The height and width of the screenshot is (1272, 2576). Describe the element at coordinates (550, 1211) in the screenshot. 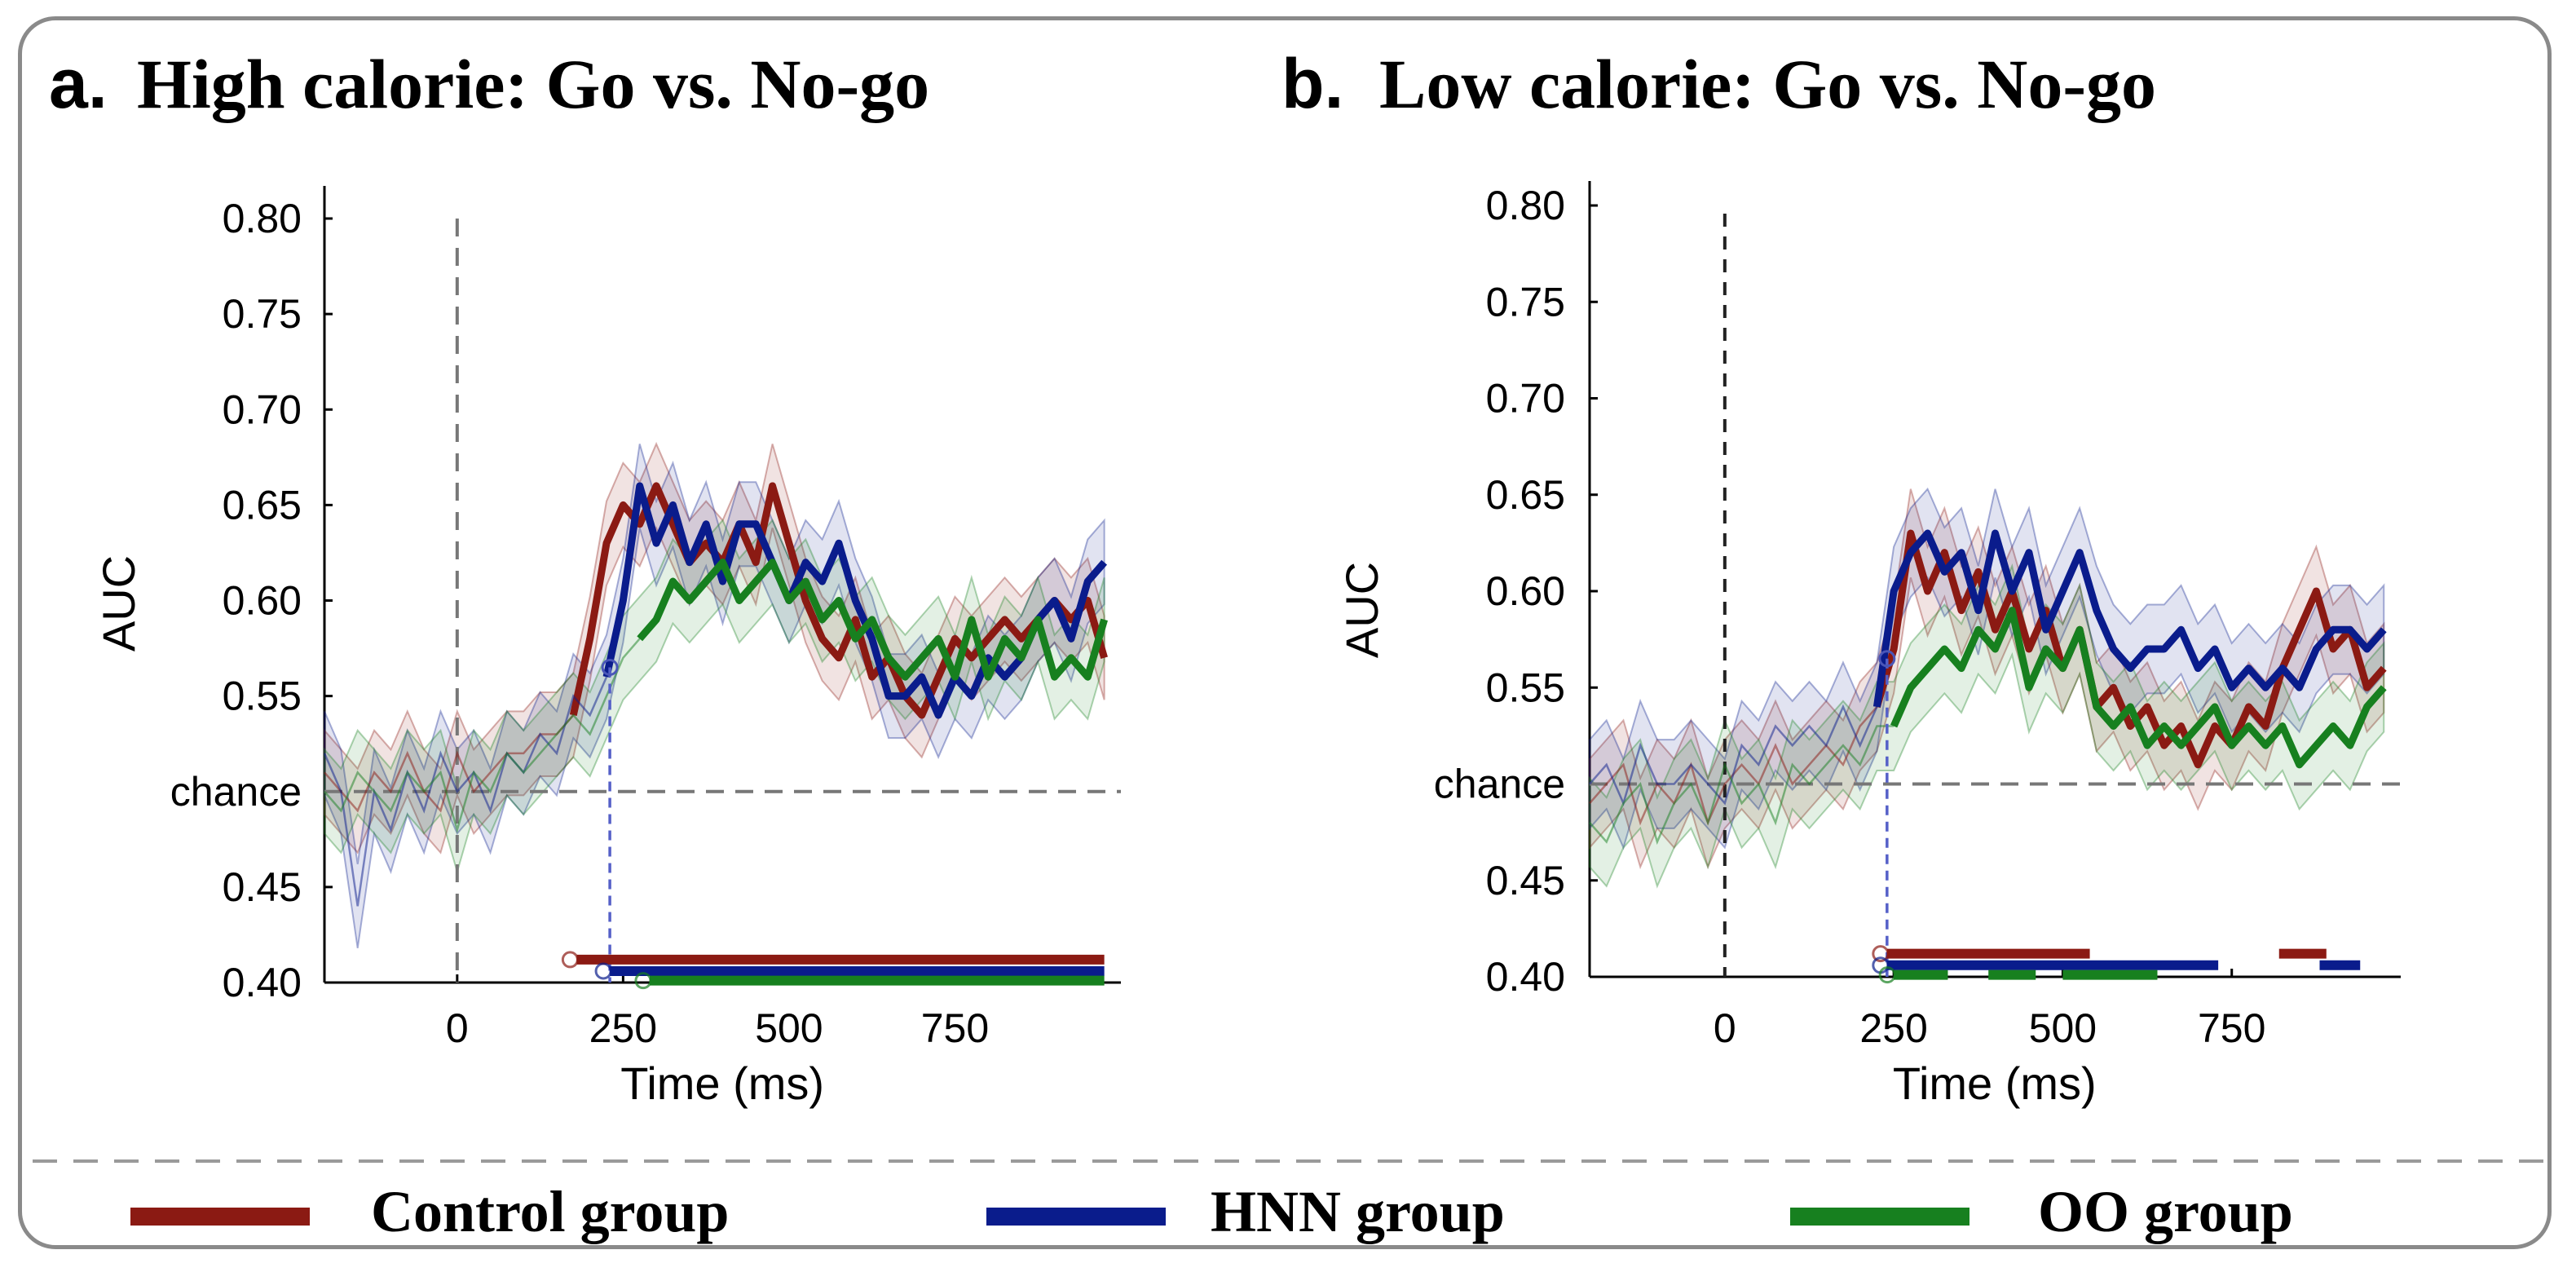

I see `legend-label-control: Control group` at that location.